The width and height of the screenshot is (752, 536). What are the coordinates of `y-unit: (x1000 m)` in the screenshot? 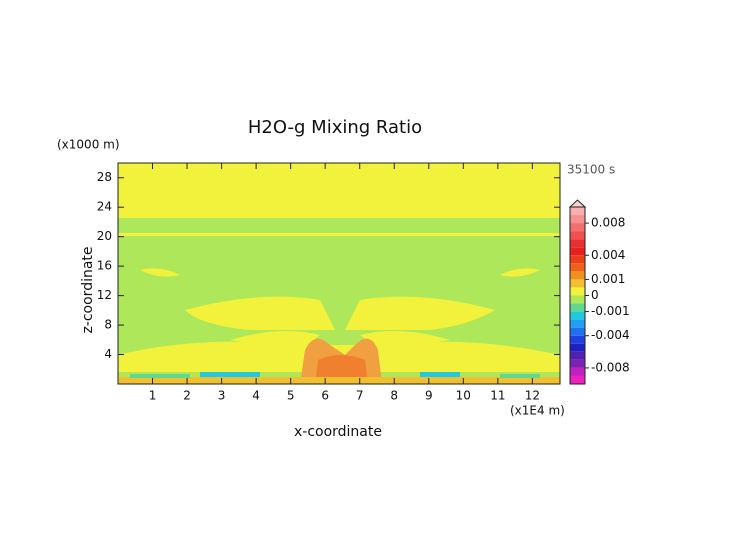 It's located at (88, 145).